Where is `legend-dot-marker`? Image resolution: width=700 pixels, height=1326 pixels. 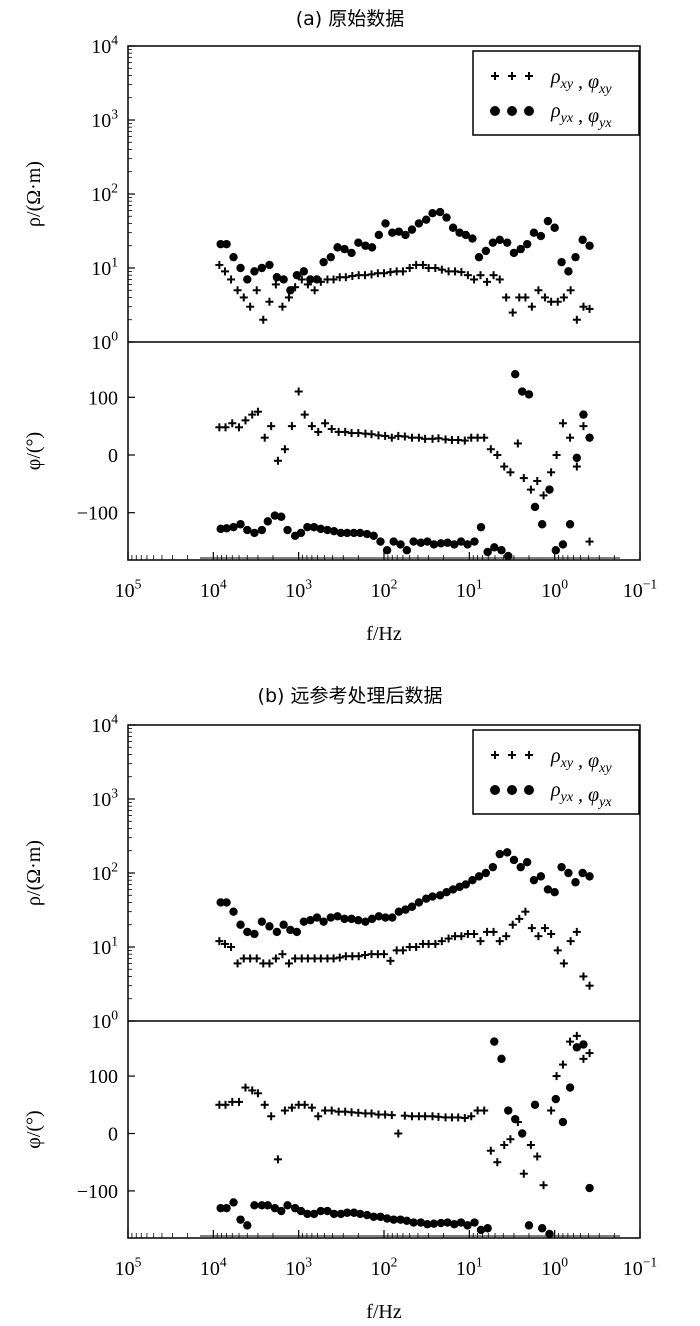 legend-dot-marker is located at coordinates (495, 111).